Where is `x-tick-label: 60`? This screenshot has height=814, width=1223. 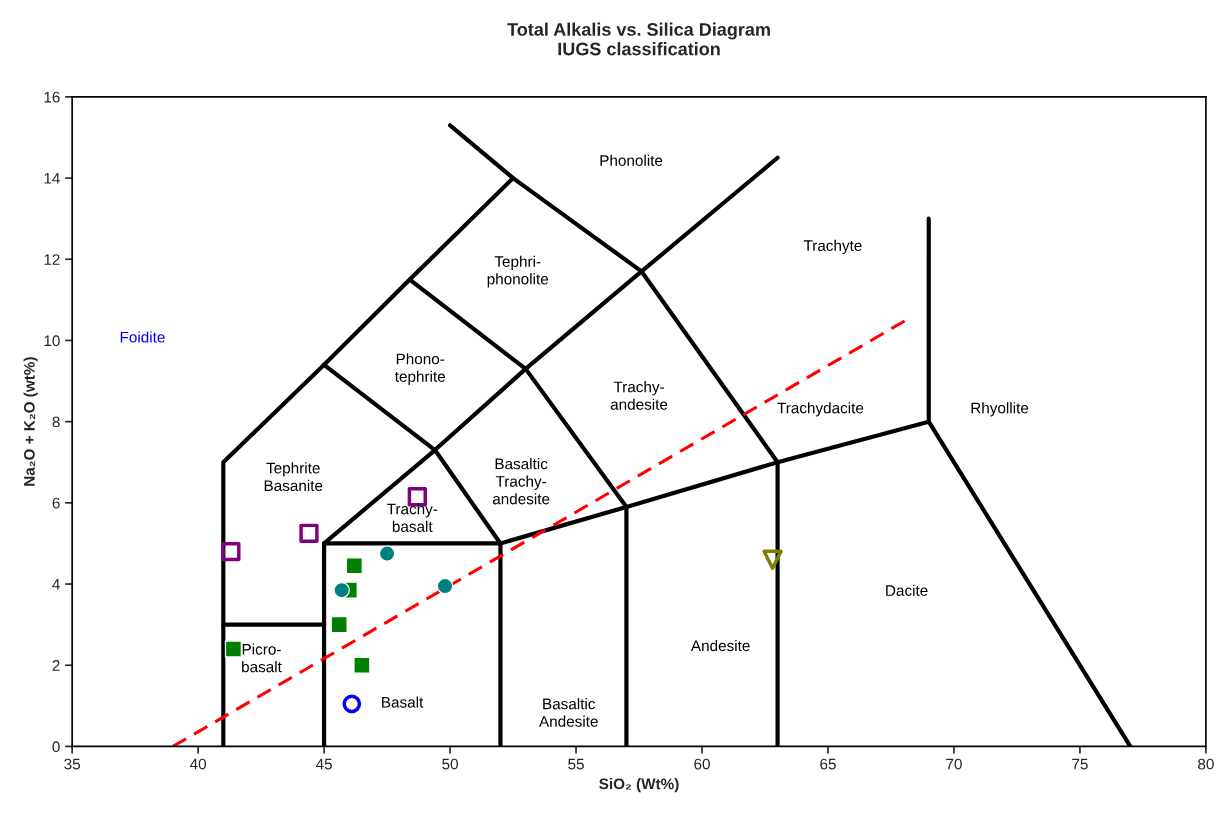 x-tick-label: 60 is located at coordinates (702, 764).